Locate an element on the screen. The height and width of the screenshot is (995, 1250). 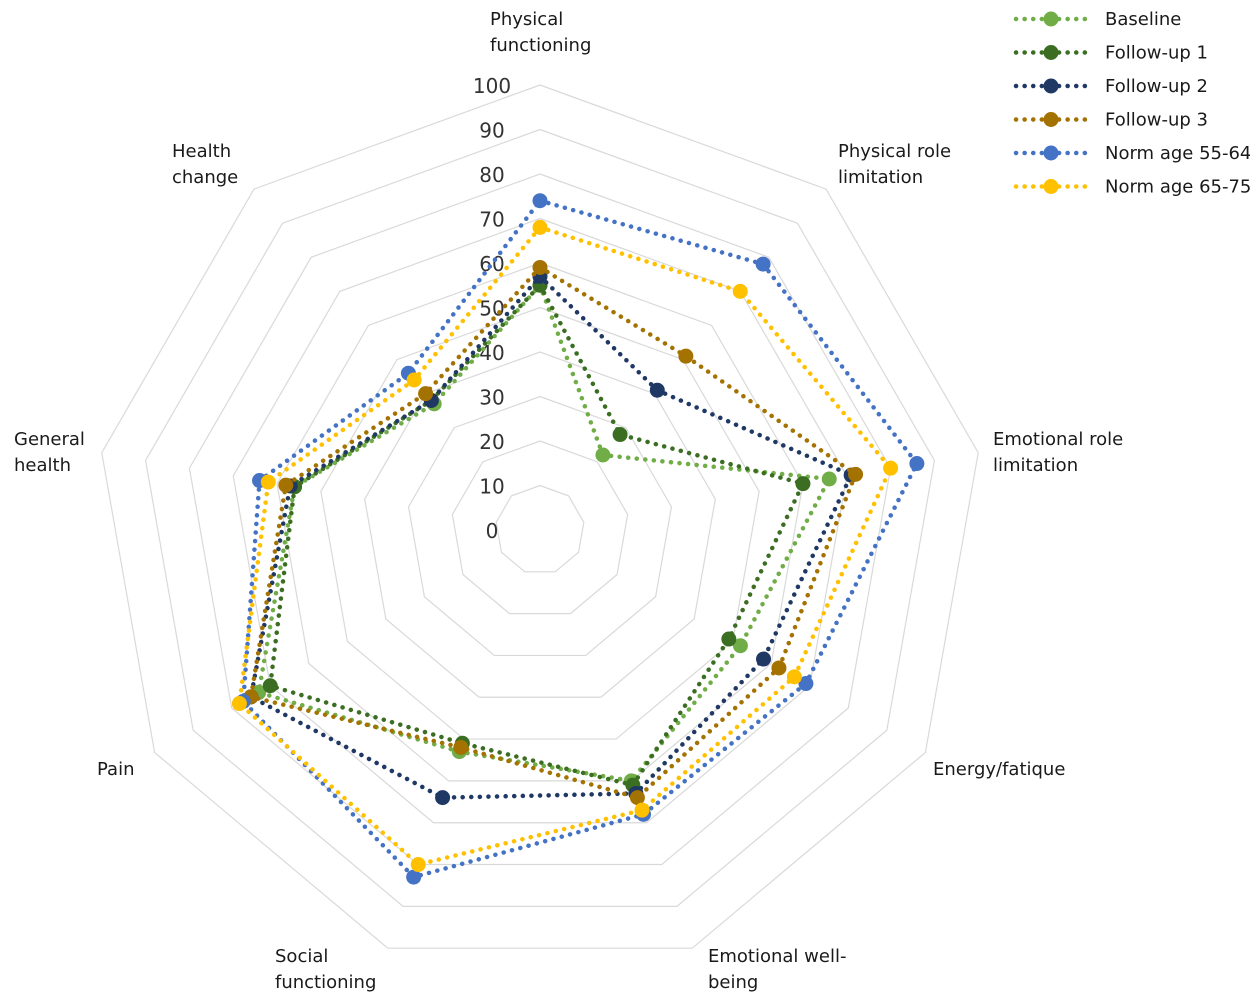
axis-label: Physical role limitation is located at coordinates (894, 164).